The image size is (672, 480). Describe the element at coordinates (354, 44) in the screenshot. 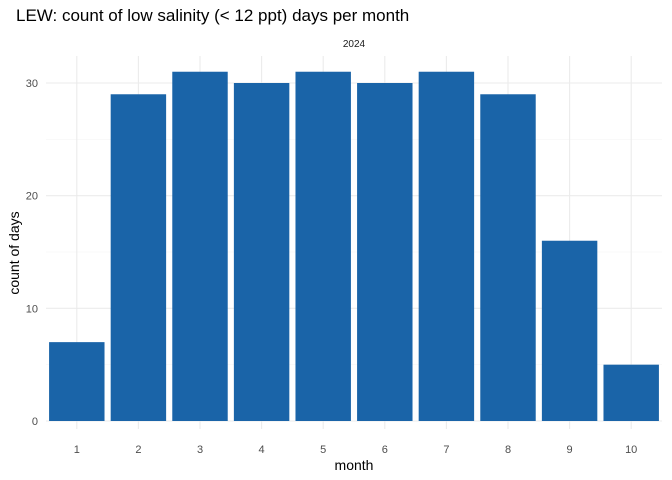

I see `facet-label: 2024` at that location.